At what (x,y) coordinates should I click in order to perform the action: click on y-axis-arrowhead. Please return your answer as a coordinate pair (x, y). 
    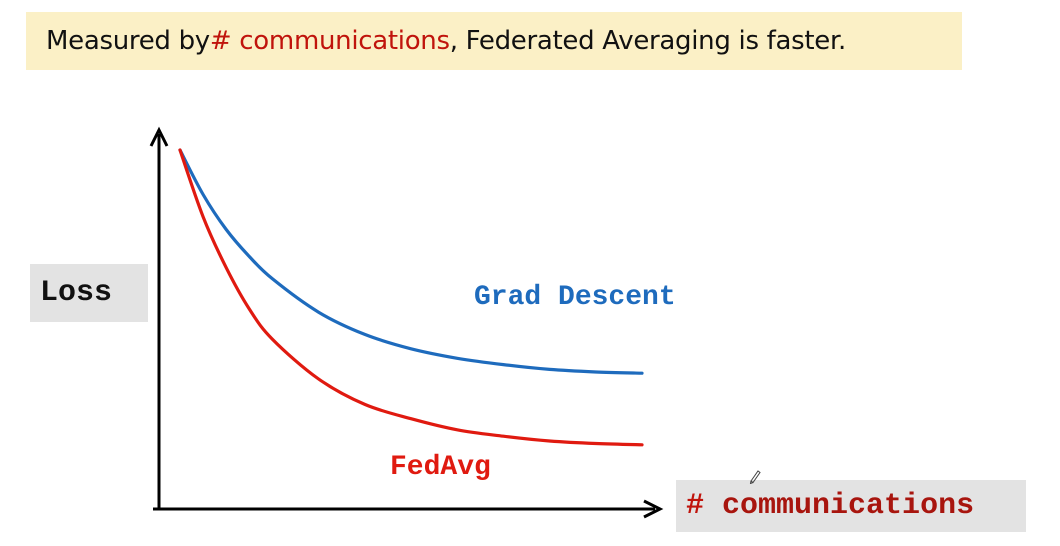
    Looking at the image, I should click on (159, 136).